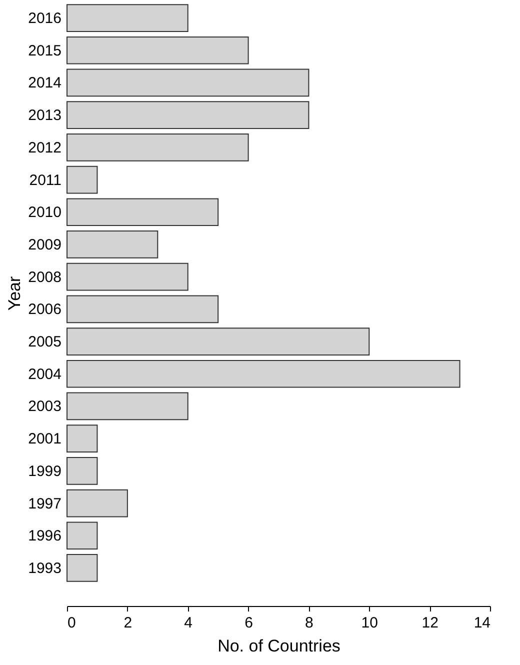  I want to click on x-tick-label: 4, so click(188, 623).